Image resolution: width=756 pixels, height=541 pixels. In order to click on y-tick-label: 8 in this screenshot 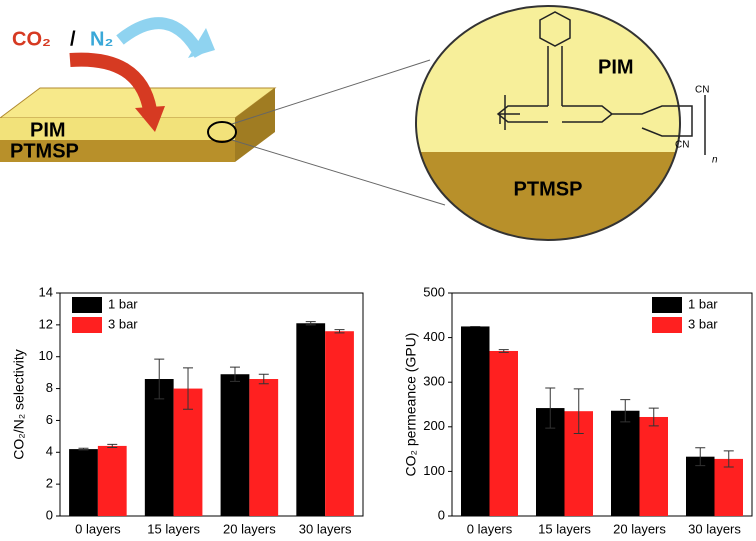, I will do `click(49, 387)`.